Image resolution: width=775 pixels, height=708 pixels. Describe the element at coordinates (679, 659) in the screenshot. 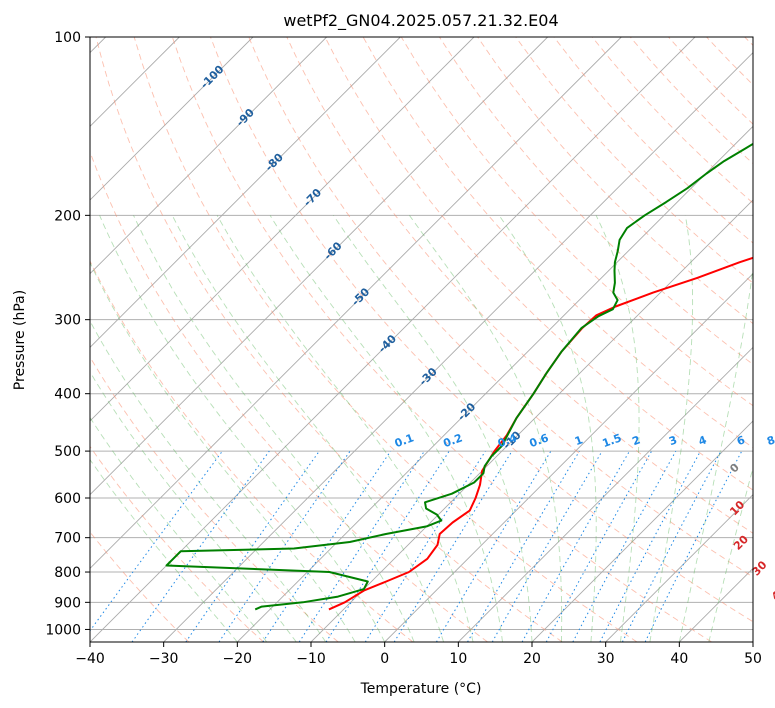

I see `x-tick-label: 40` at that location.